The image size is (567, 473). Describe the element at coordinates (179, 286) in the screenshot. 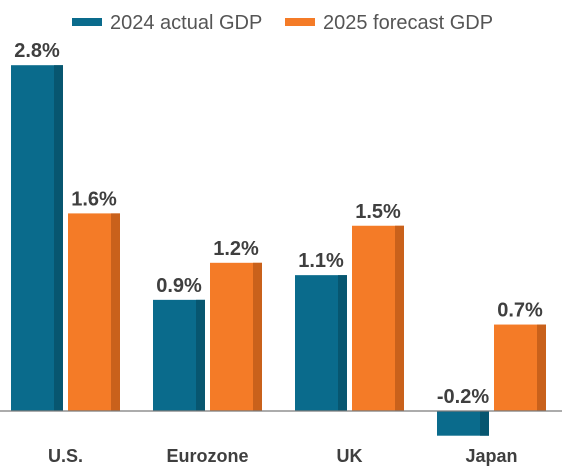

I see `value-label-eurozone-2024-actual-gdp: 0.9%` at that location.